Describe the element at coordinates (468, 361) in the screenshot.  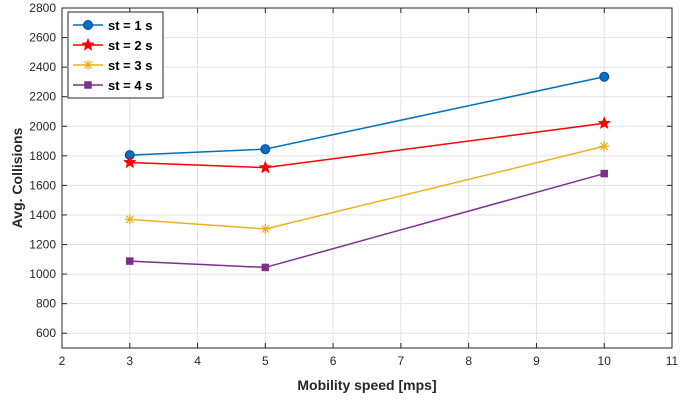
I see `x-tick-label: 8` at that location.